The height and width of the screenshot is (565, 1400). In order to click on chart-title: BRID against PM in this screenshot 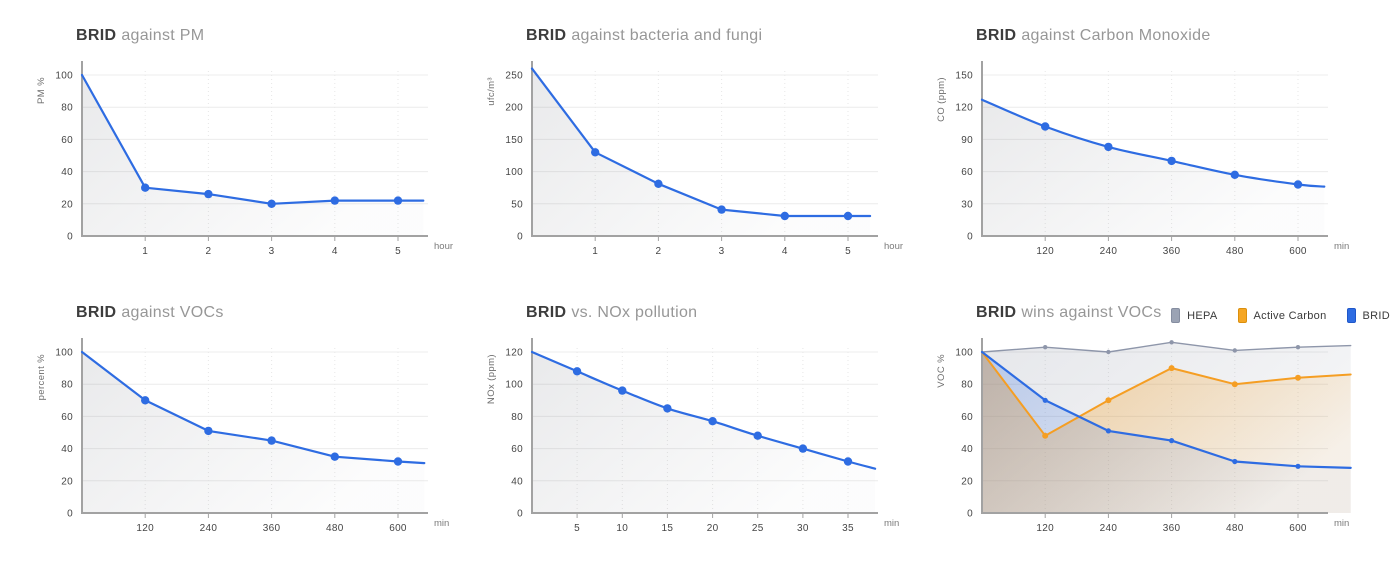, I will do `click(283, 39)`.